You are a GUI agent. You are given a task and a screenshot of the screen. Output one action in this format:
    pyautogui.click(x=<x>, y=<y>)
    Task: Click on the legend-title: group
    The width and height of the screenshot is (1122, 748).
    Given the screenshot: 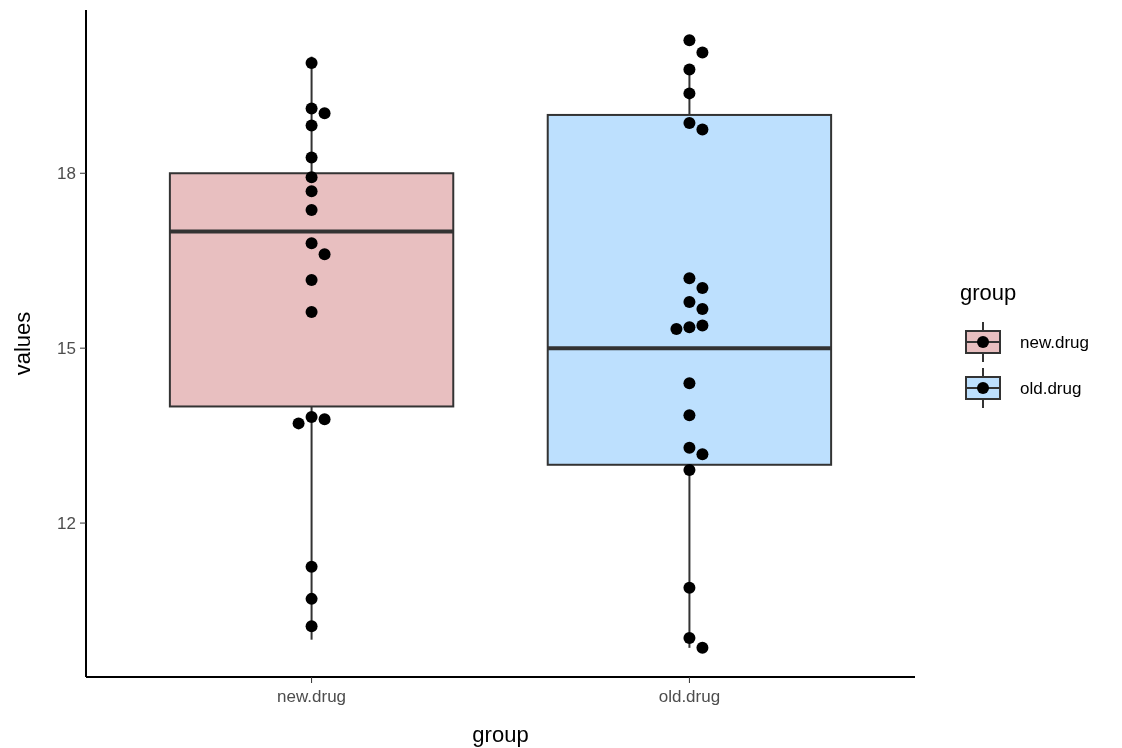 What is the action you would take?
    pyautogui.click(x=988, y=292)
    